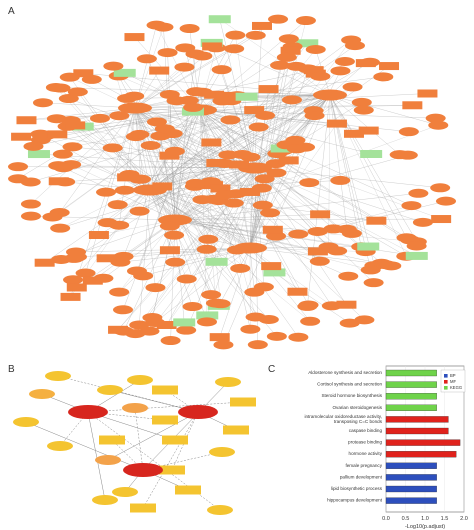 The image size is (474, 530). Describe the element at coordinates (417, 419) in the screenshot. I see `bar` at that location.